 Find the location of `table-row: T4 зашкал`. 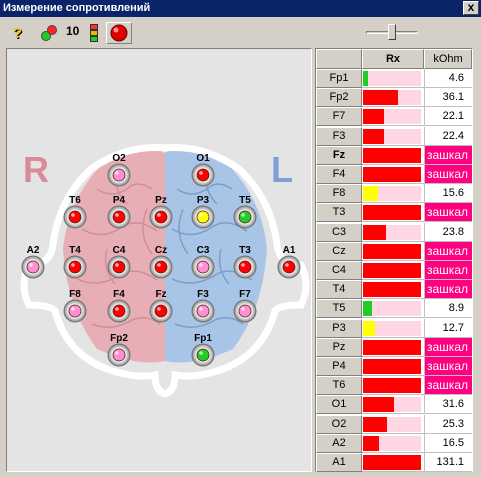

table-row: T4 зашкал is located at coordinates (394, 290).